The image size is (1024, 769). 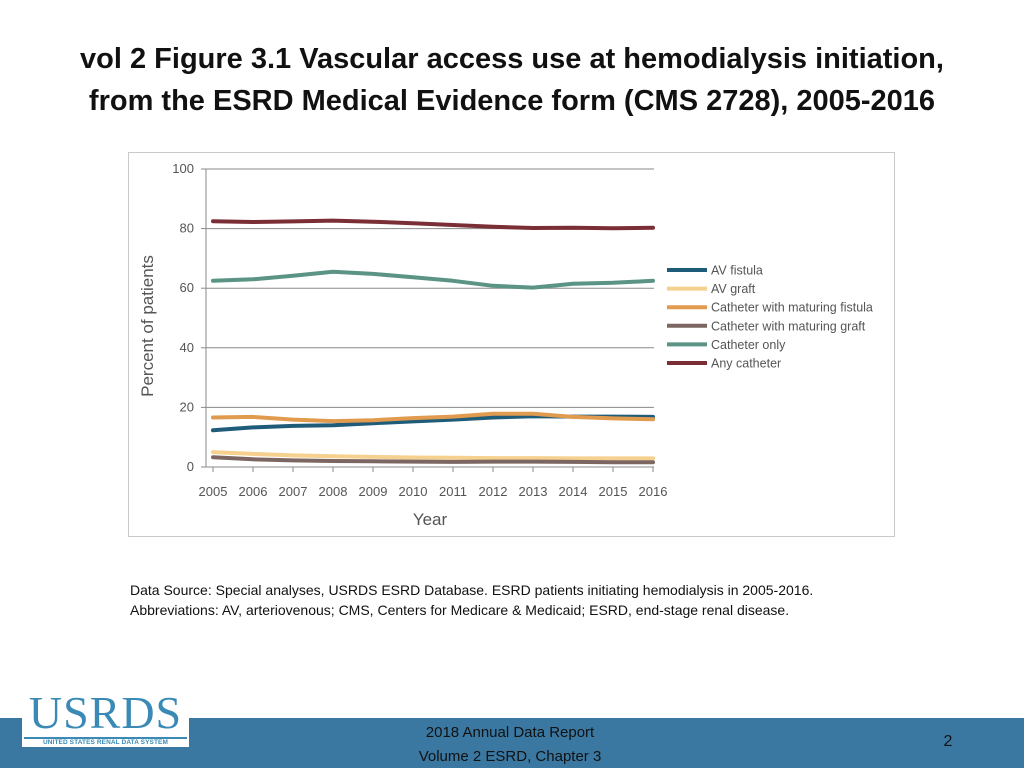 I want to click on logo-subtitle: UNITED STATES RENAL DATA SYSTEM, so click(x=105, y=742).